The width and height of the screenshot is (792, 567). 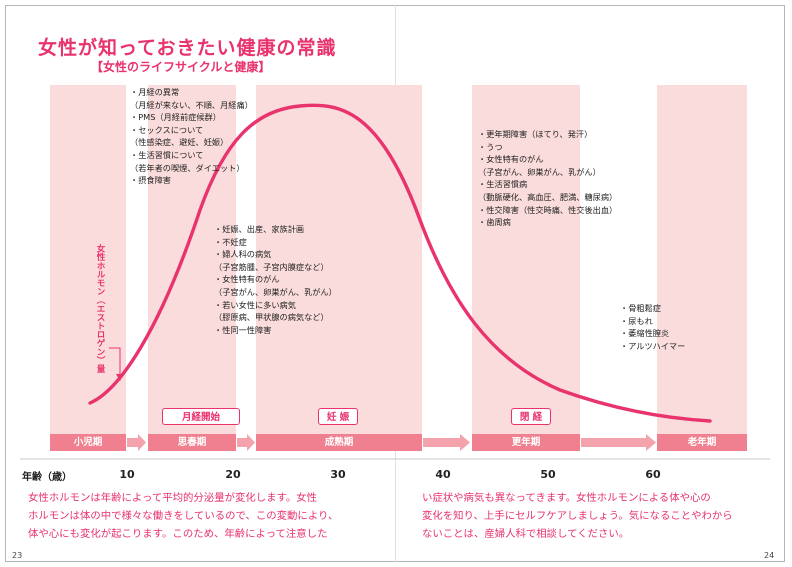 I want to click on issue-item: （月経が来ない、不順、月経痛）, so click(x=191, y=104).